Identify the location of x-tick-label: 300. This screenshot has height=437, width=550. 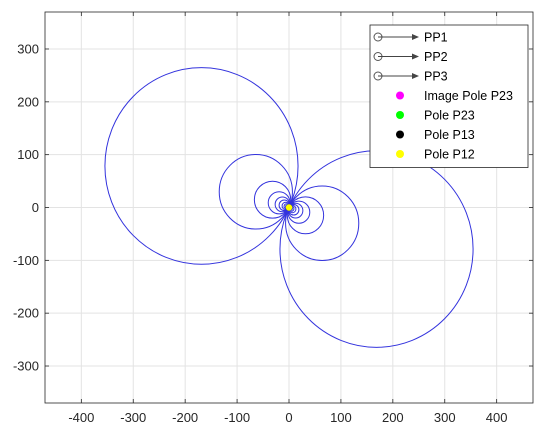
(445, 417).